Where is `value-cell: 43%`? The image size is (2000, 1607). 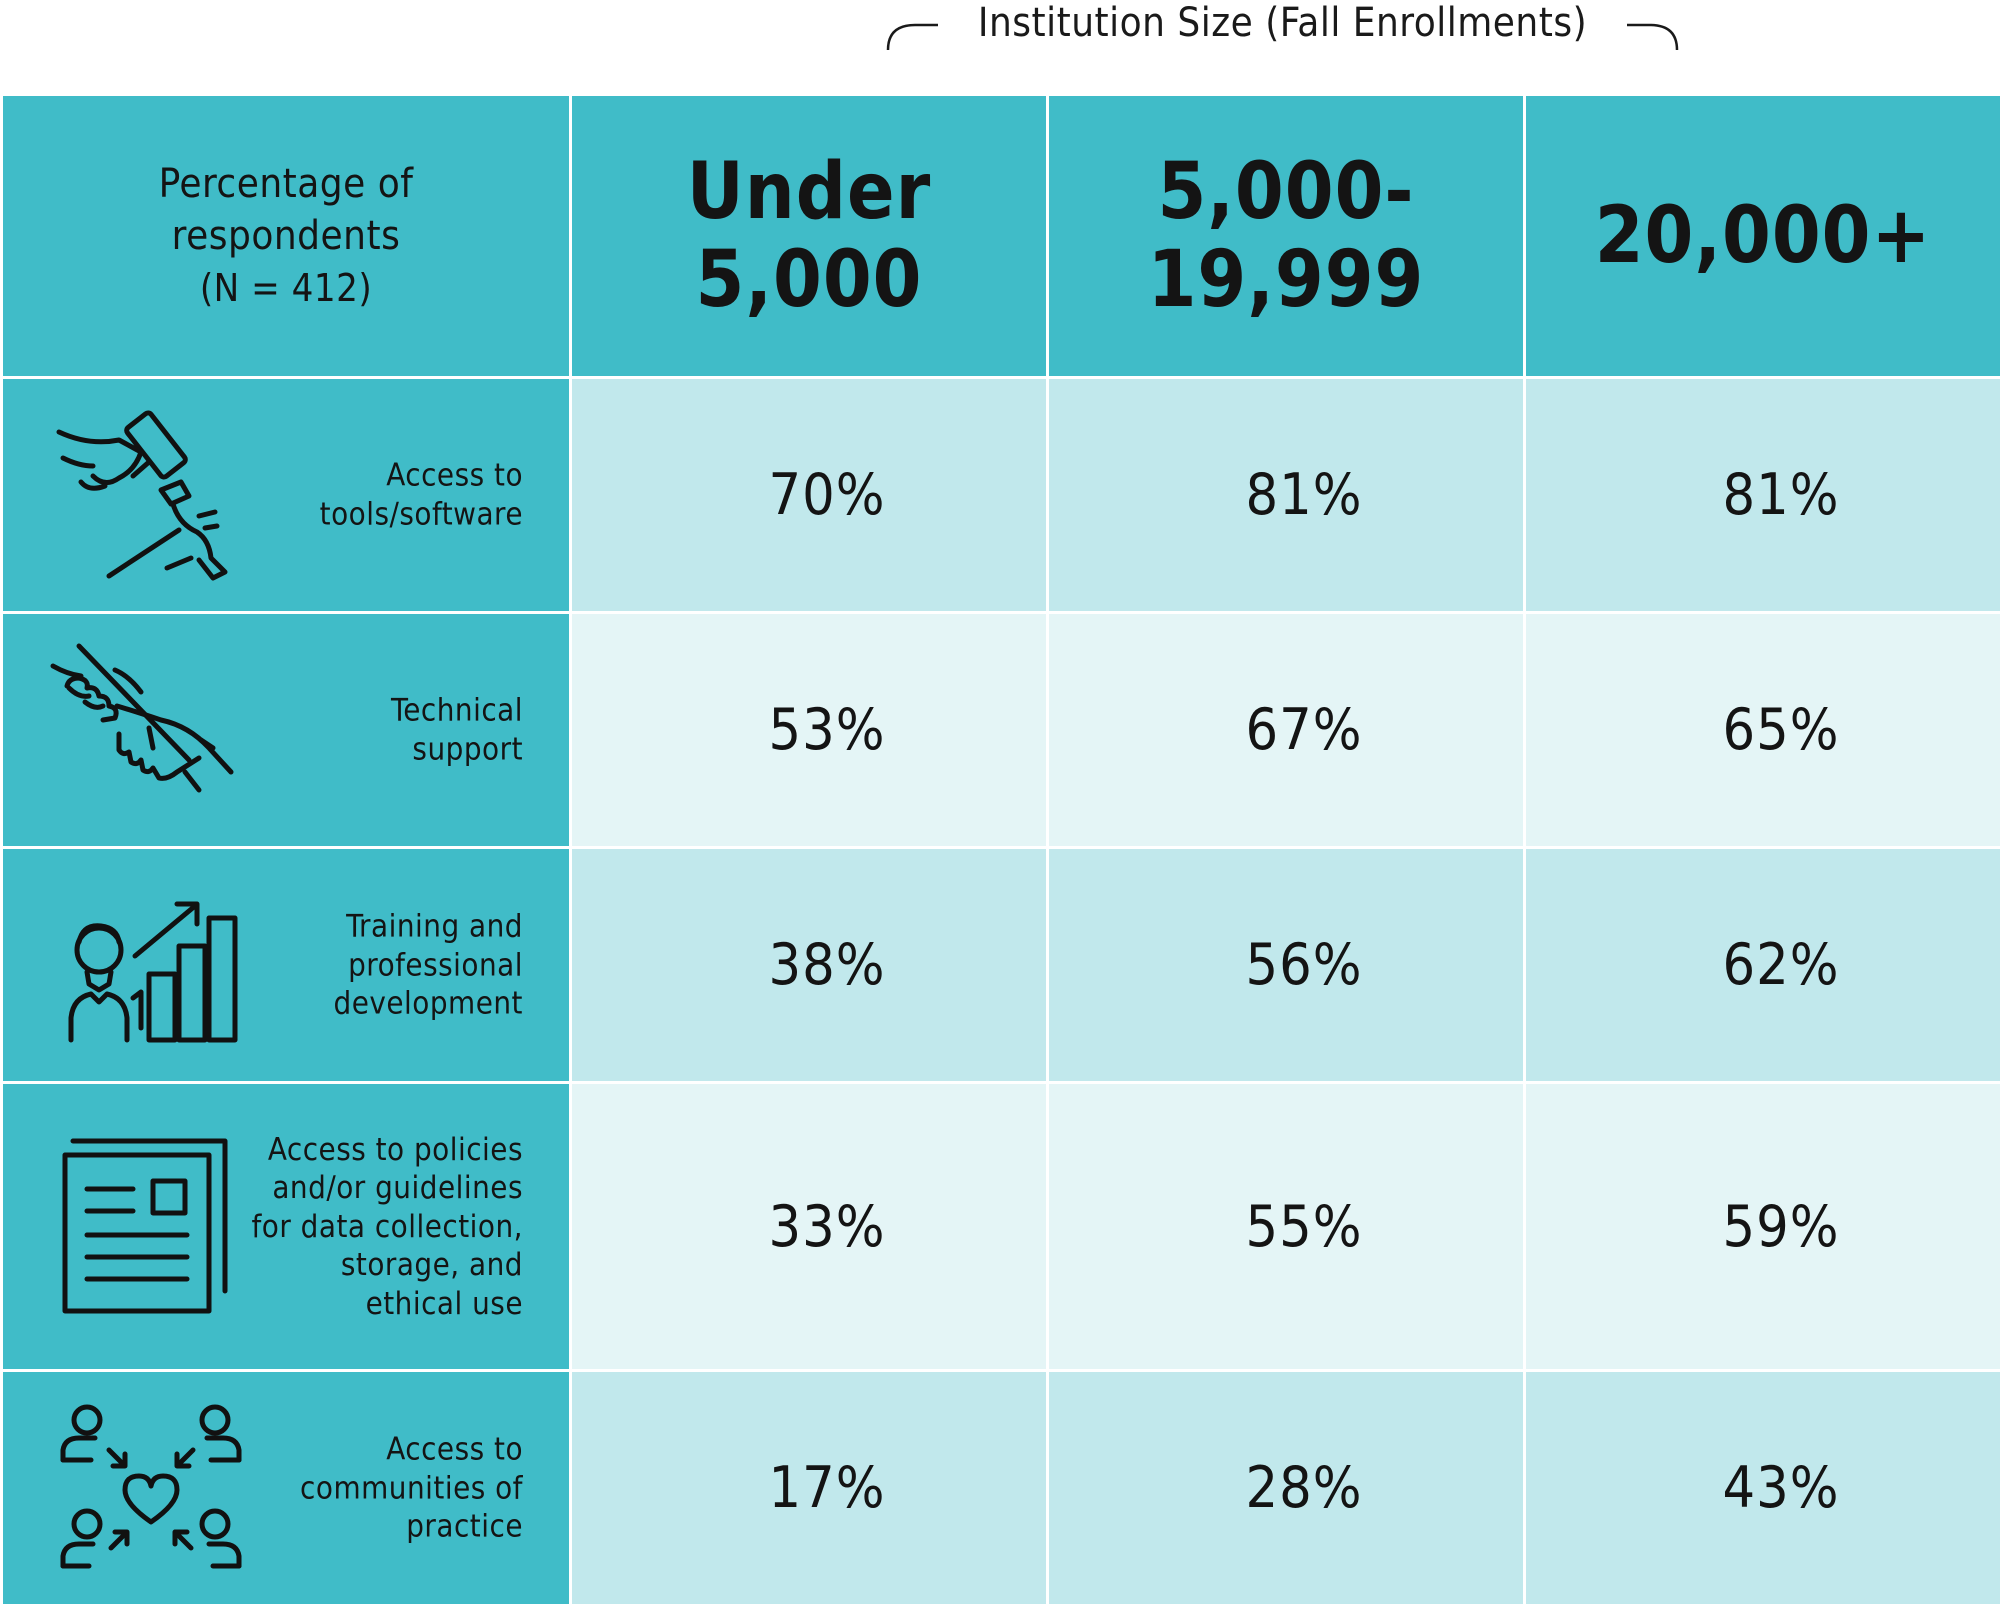 value-cell: 43% is located at coordinates (1762, 1488).